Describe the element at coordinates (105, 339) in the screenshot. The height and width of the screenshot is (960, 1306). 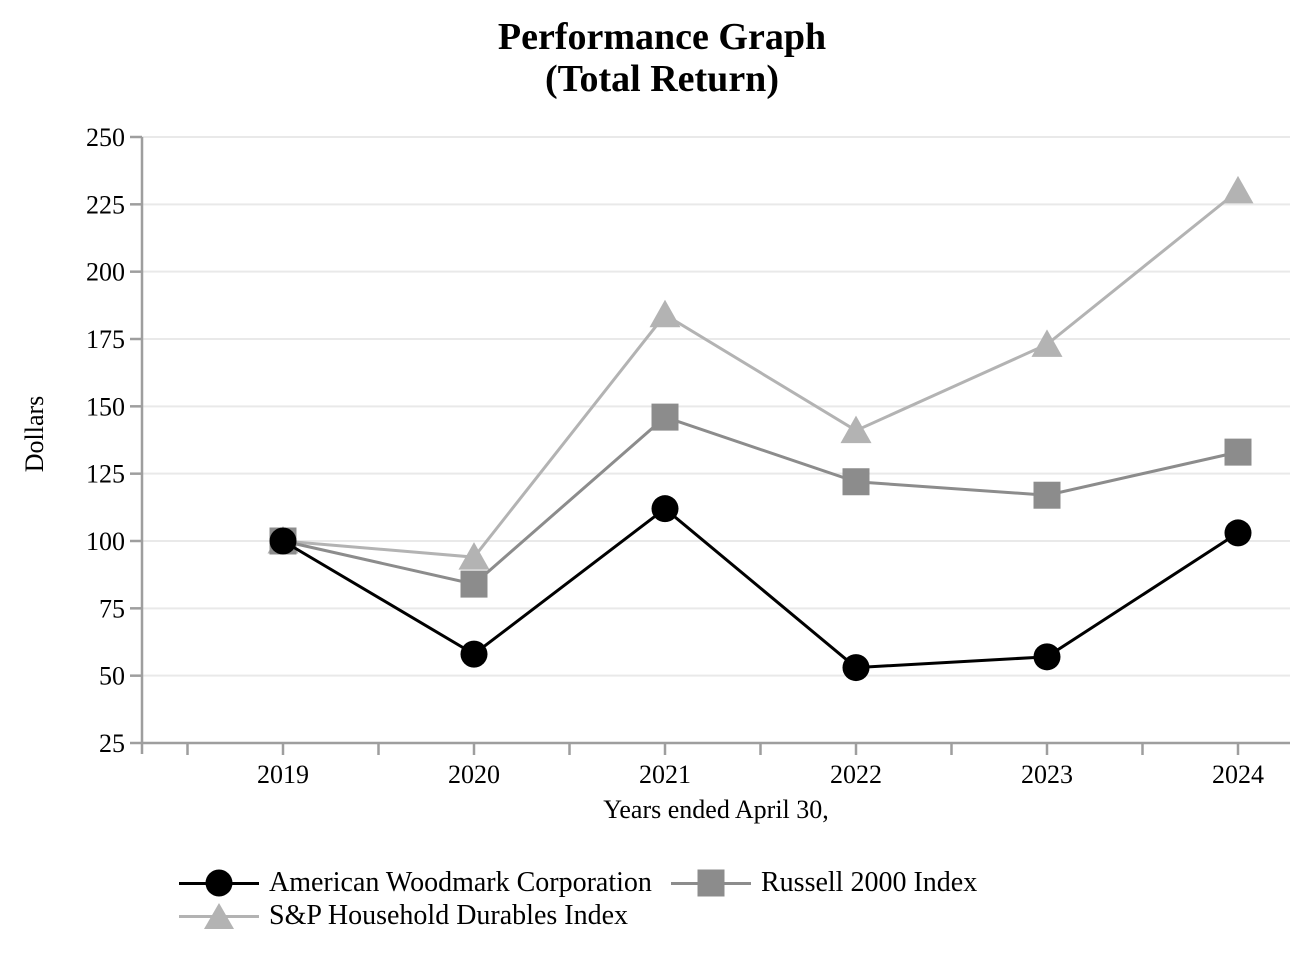
I see `y-axis-tick-label: 175` at that location.